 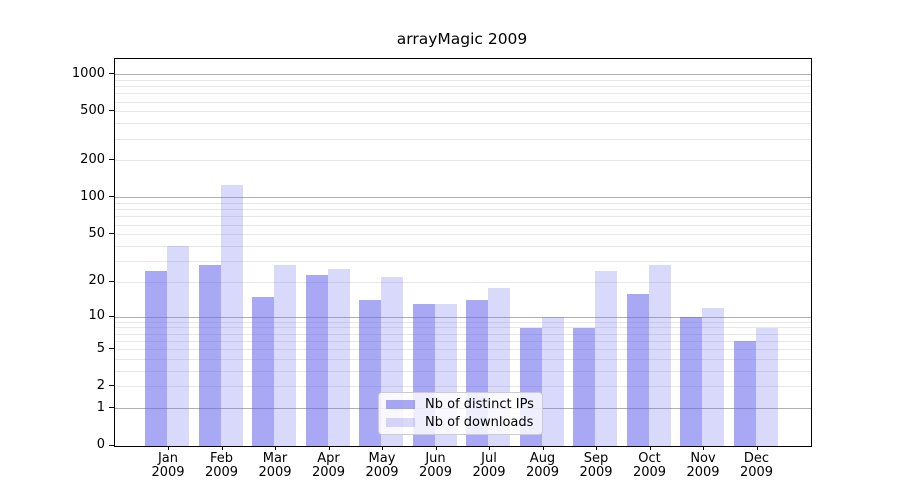 I want to click on legend-swatch-downloads, so click(x=400, y=422).